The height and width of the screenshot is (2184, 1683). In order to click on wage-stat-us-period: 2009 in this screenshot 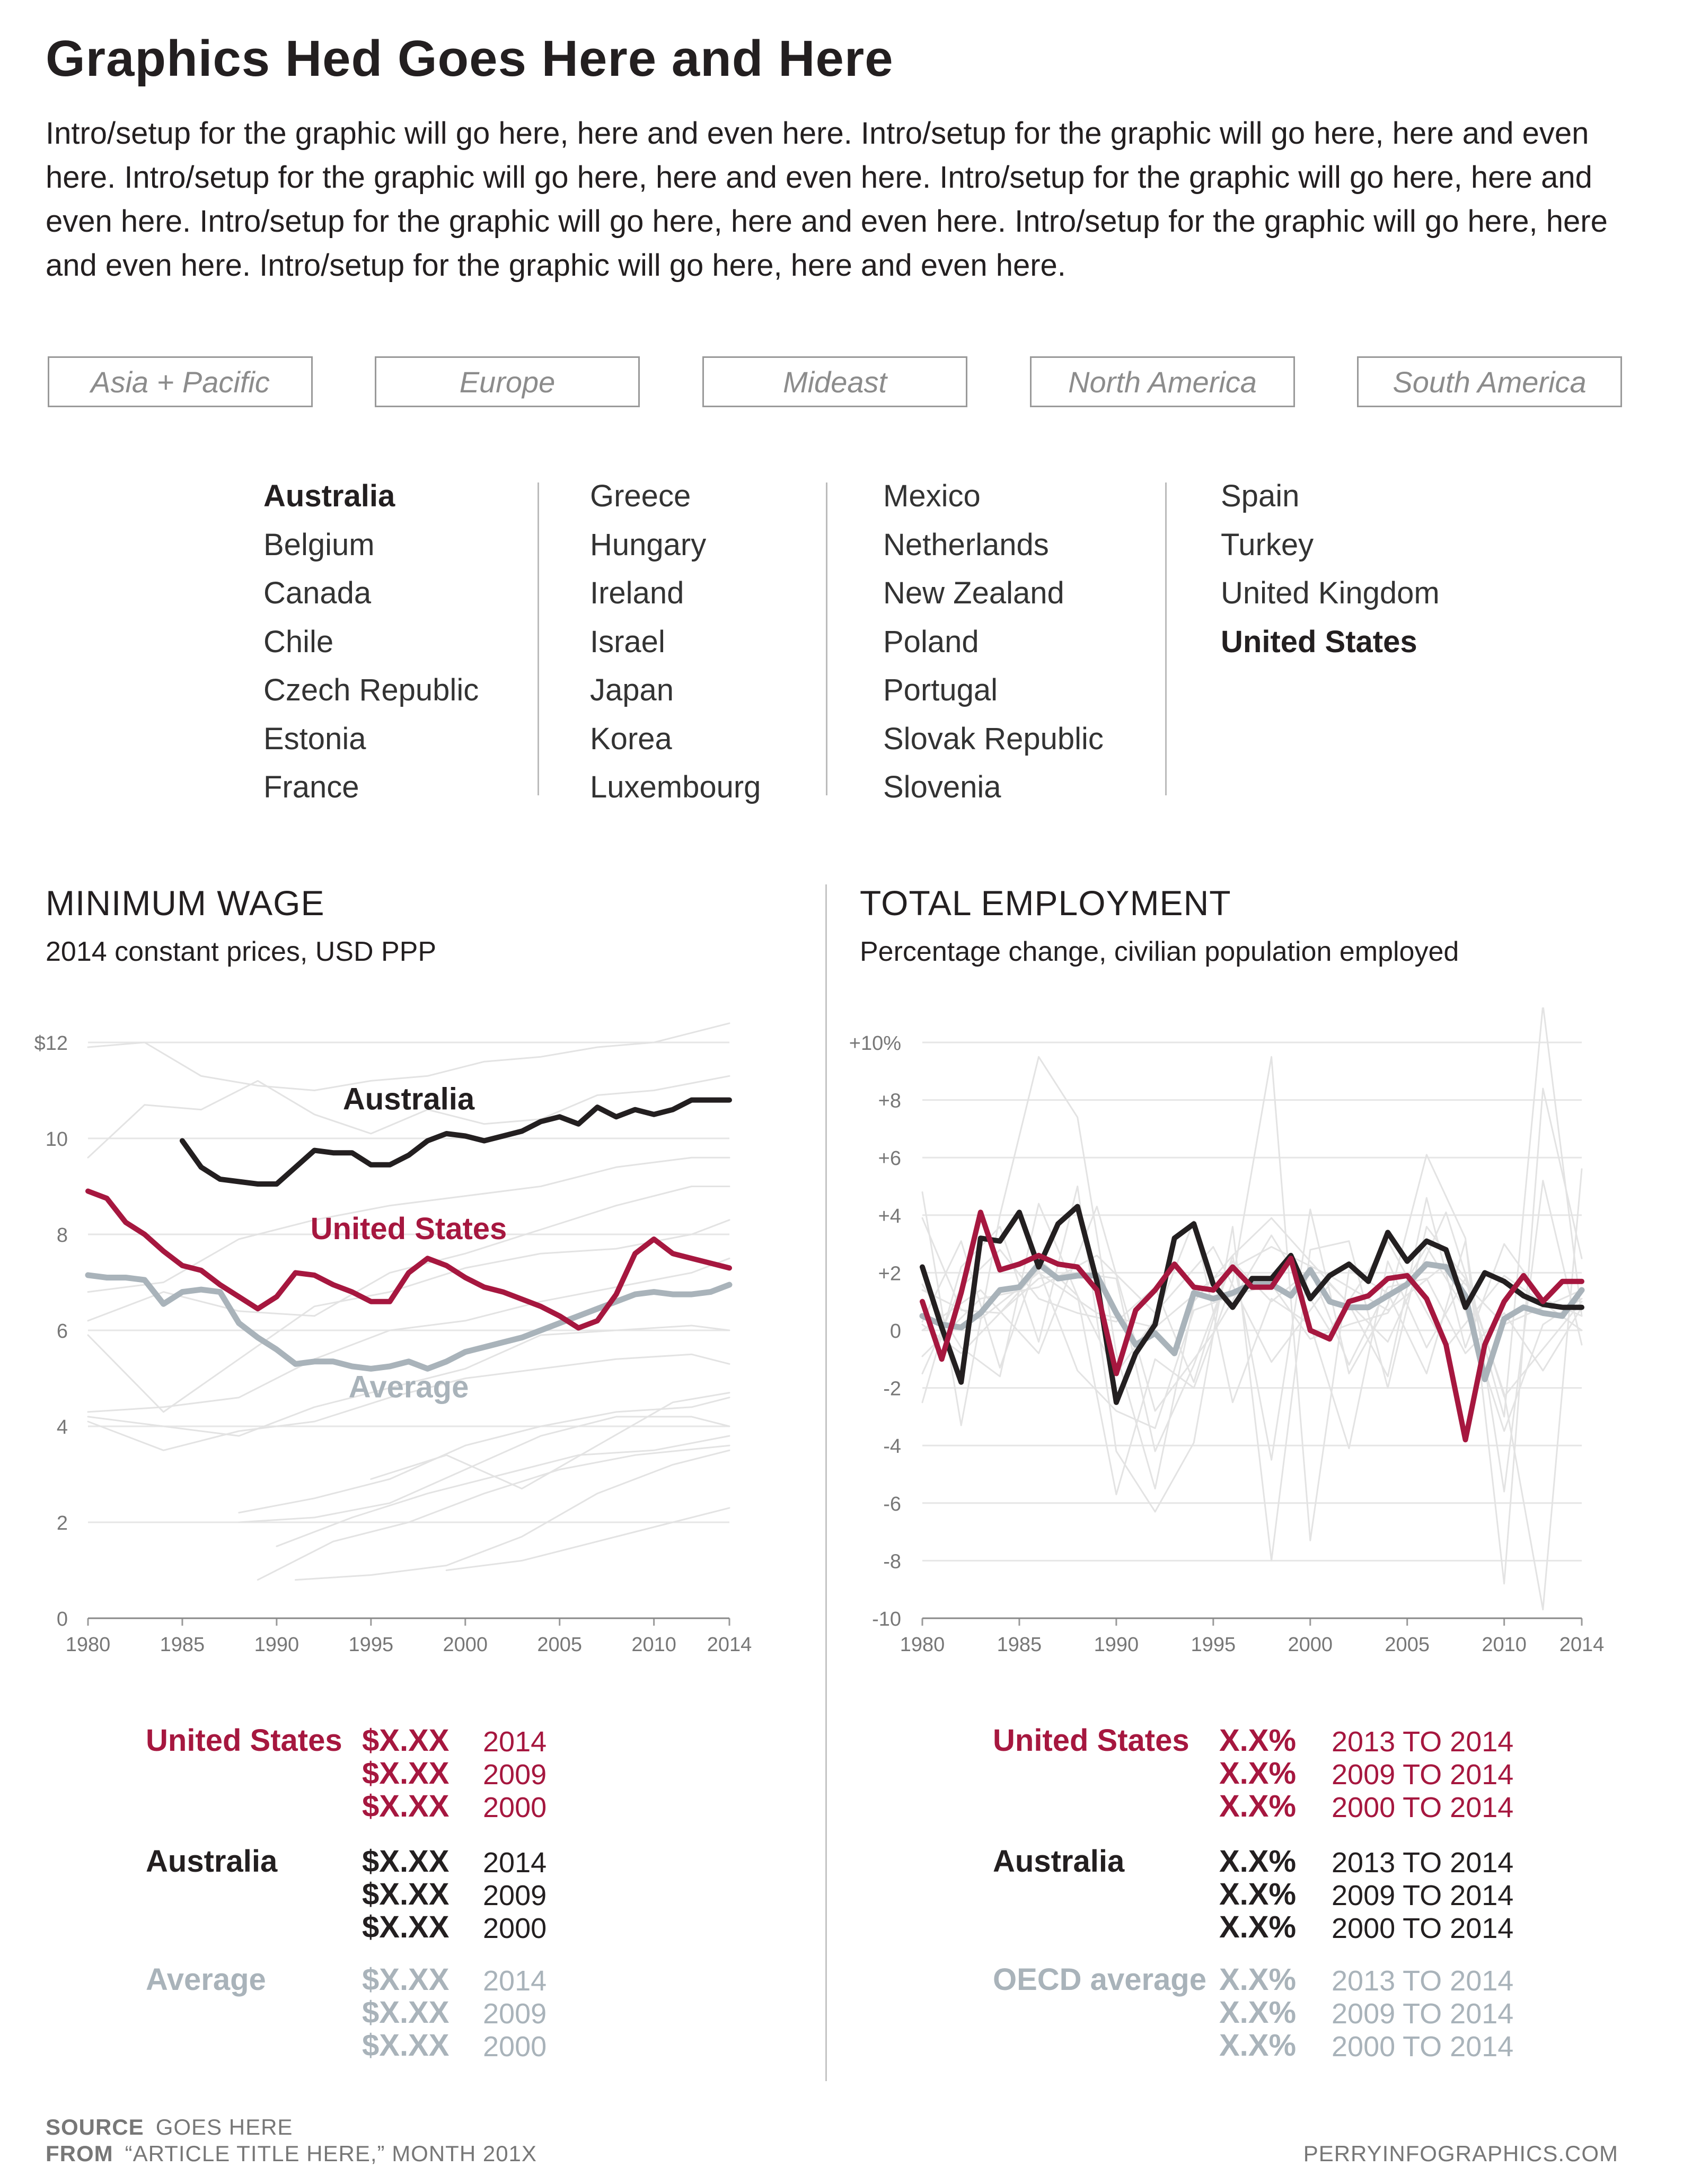, I will do `click(515, 1775)`.